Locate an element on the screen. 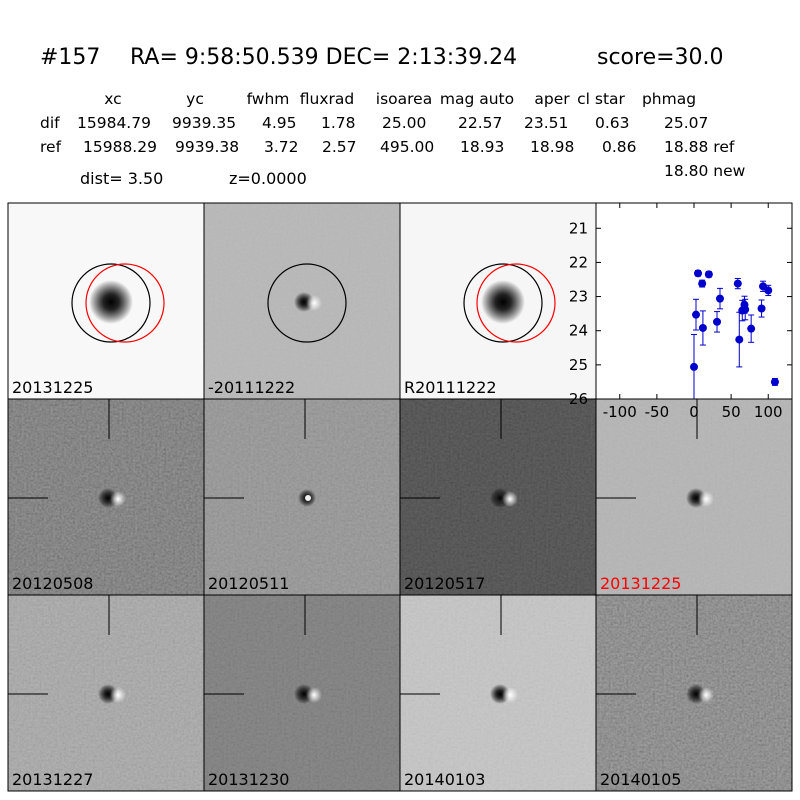 The width and height of the screenshot is (800, 800). column-header: fluxrad is located at coordinates (327, 99).